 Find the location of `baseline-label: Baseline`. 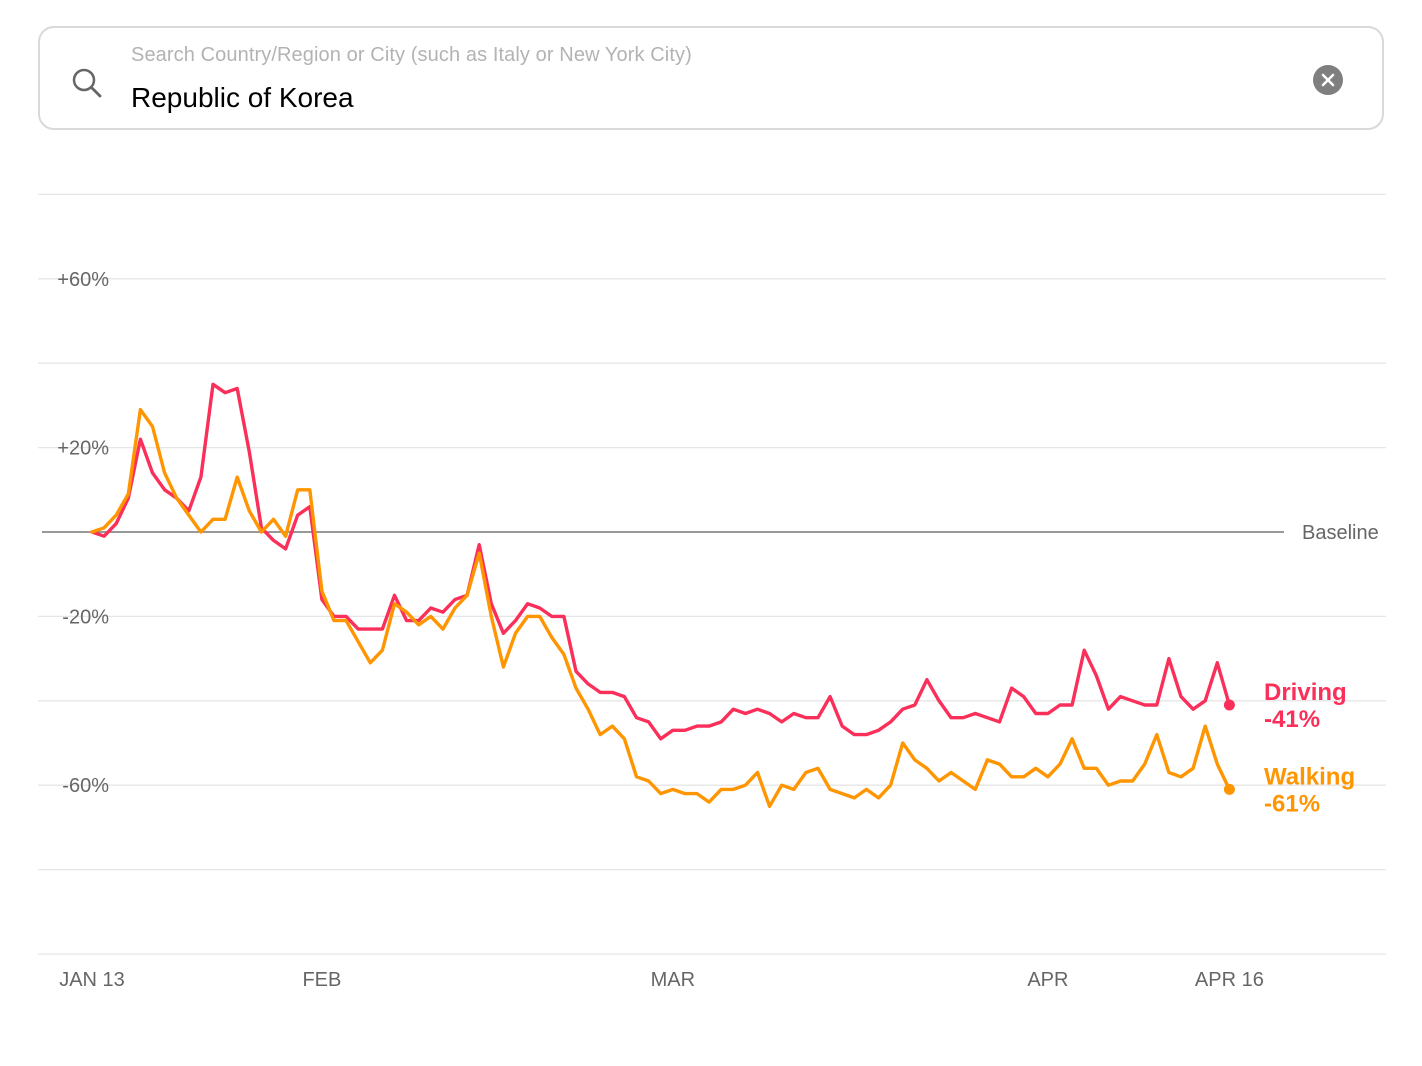

baseline-label: Baseline is located at coordinates (1340, 533).